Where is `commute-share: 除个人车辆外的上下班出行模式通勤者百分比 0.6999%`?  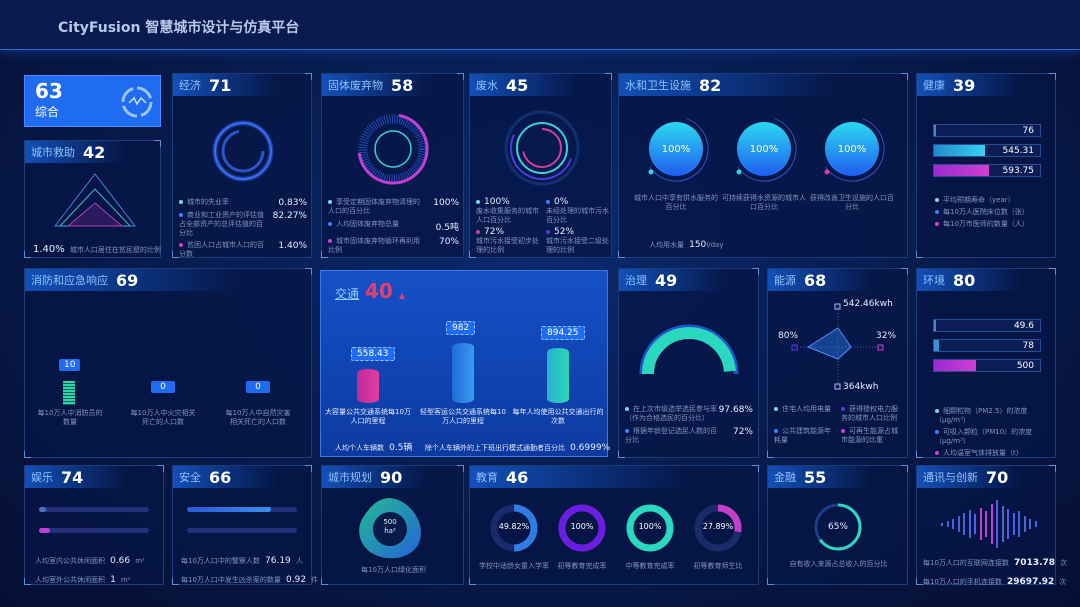 commute-share: 除个人车辆外的上下班出行模式通勤者百分比 0.6999% is located at coordinates (518, 448).